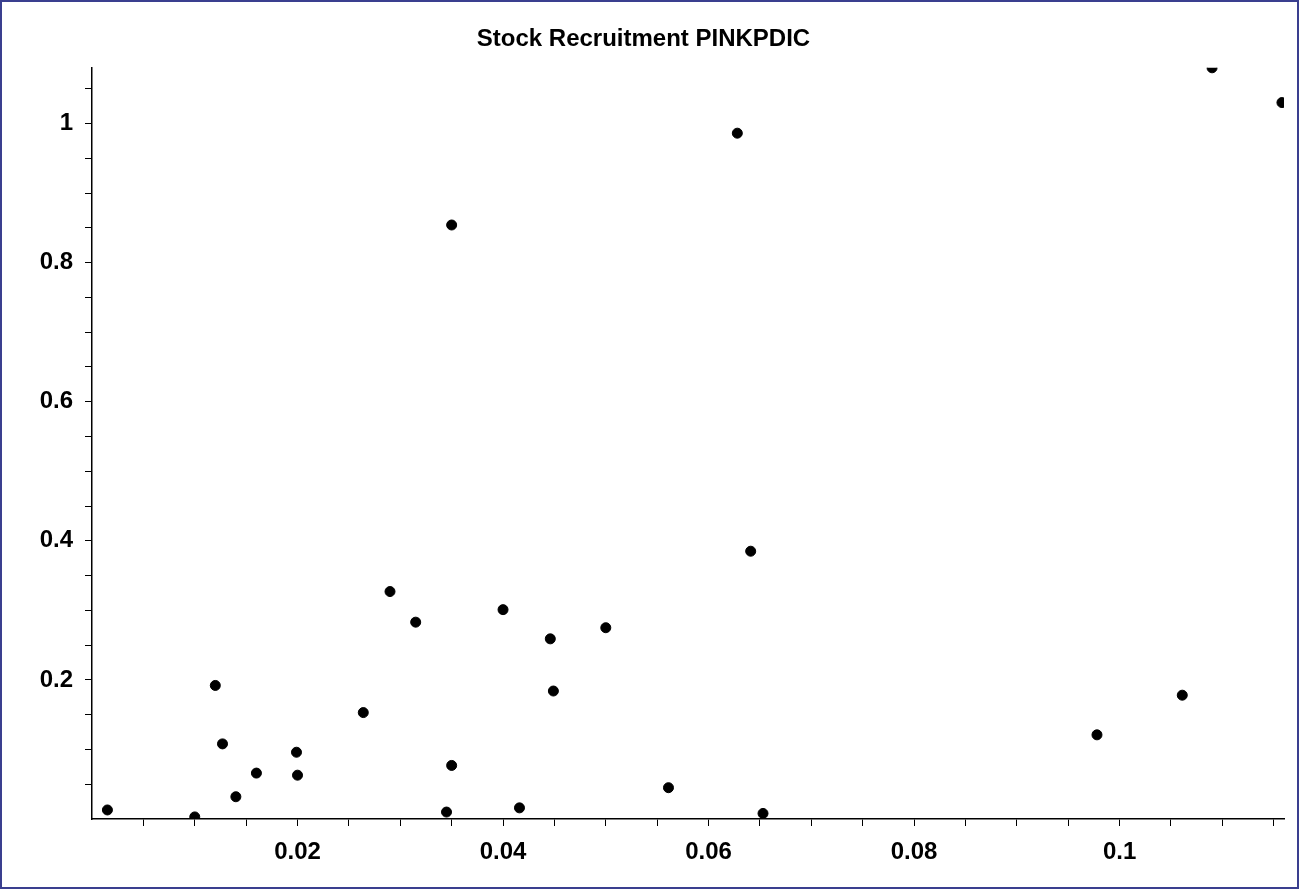 This screenshot has height=889, width=1299. I want to click on chart-title: Stock Recruitment PINKPDIC, so click(643, 38).